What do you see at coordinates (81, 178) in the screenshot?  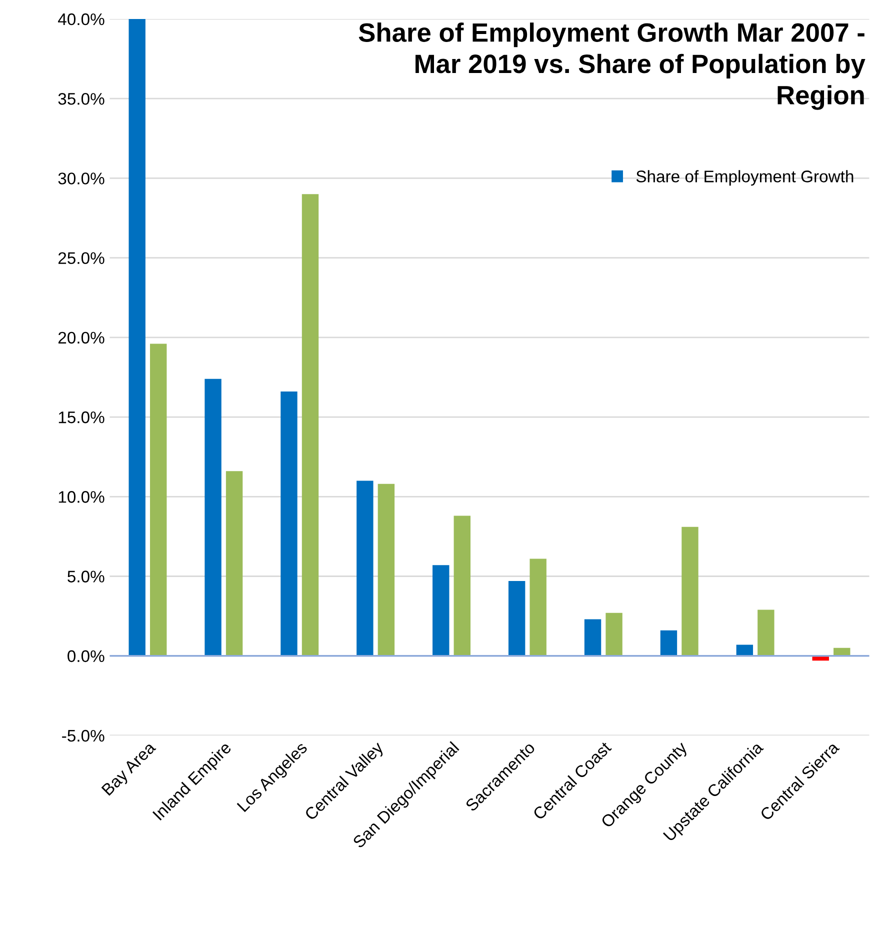 I see `y-tick-label: 30.0%` at bounding box center [81, 178].